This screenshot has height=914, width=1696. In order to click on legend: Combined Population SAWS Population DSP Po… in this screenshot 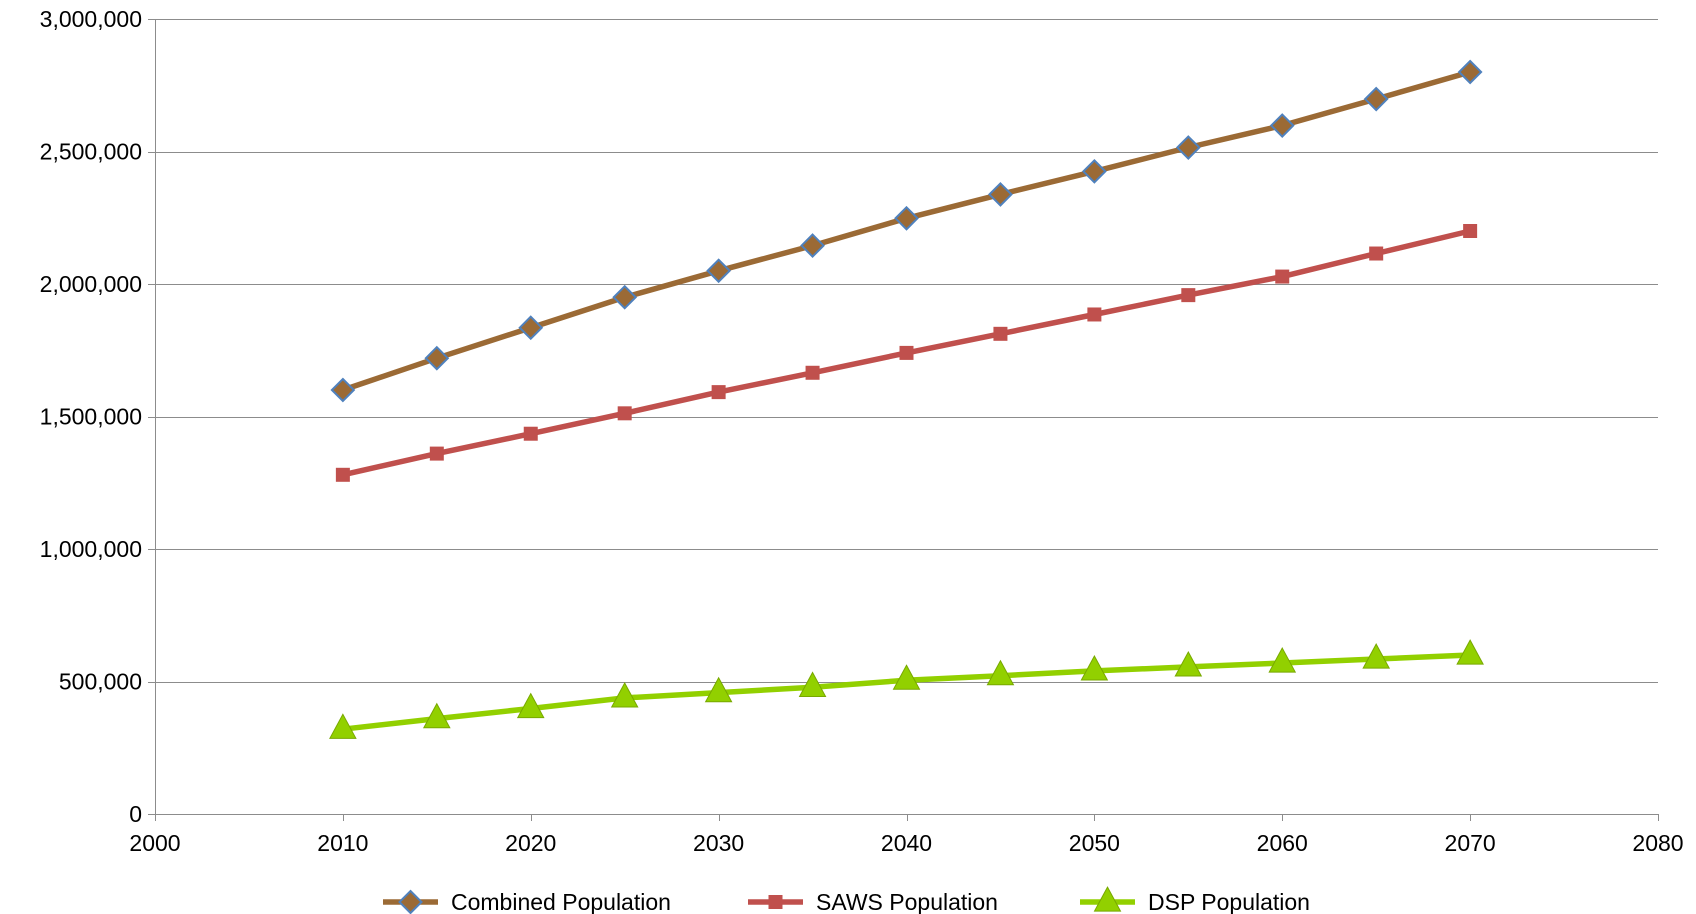, I will do `click(846, 900)`.